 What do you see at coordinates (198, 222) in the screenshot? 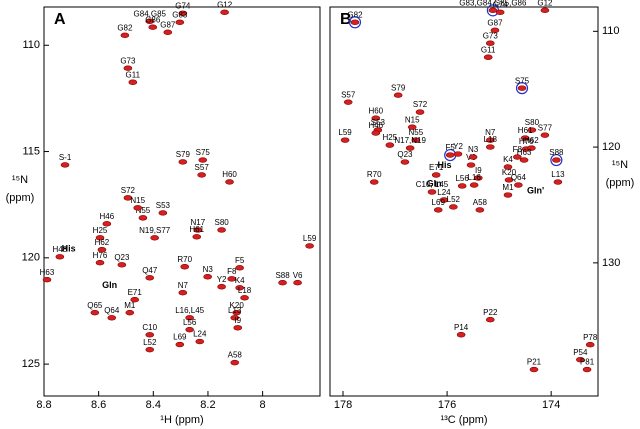
I see `peak-label: N17` at bounding box center [198, 222].